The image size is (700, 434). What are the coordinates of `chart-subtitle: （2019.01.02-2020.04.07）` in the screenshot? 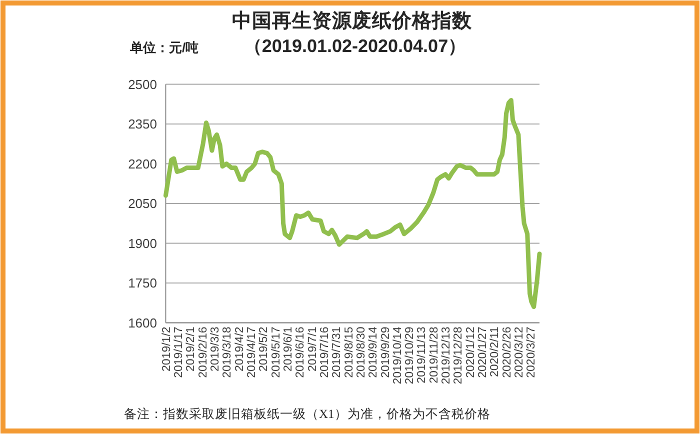 It's located at (355, 46).